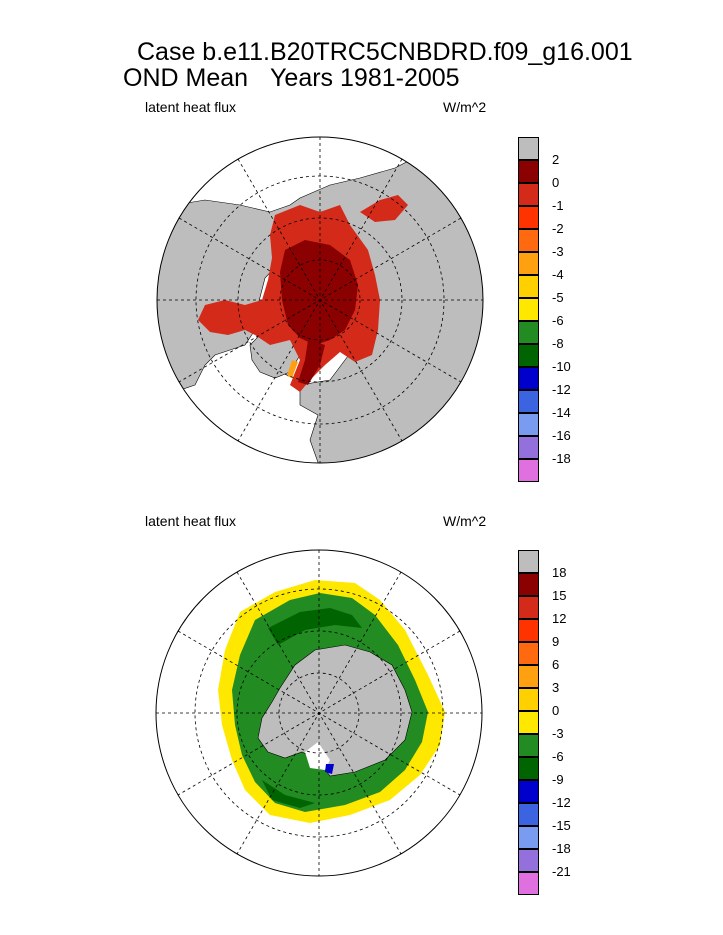 The image size is (723, 935). Describe the element at coordinates (385, 52) in the screenshot. I see `chart-title: Case b.e11.B20TRC5CNBDRD.f09_g16.001` at that location.